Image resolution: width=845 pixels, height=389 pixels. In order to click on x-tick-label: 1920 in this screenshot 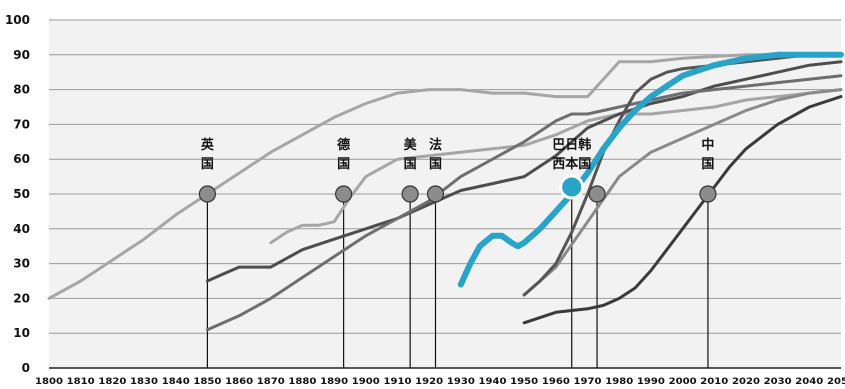, I will do `click(429, 382)`.